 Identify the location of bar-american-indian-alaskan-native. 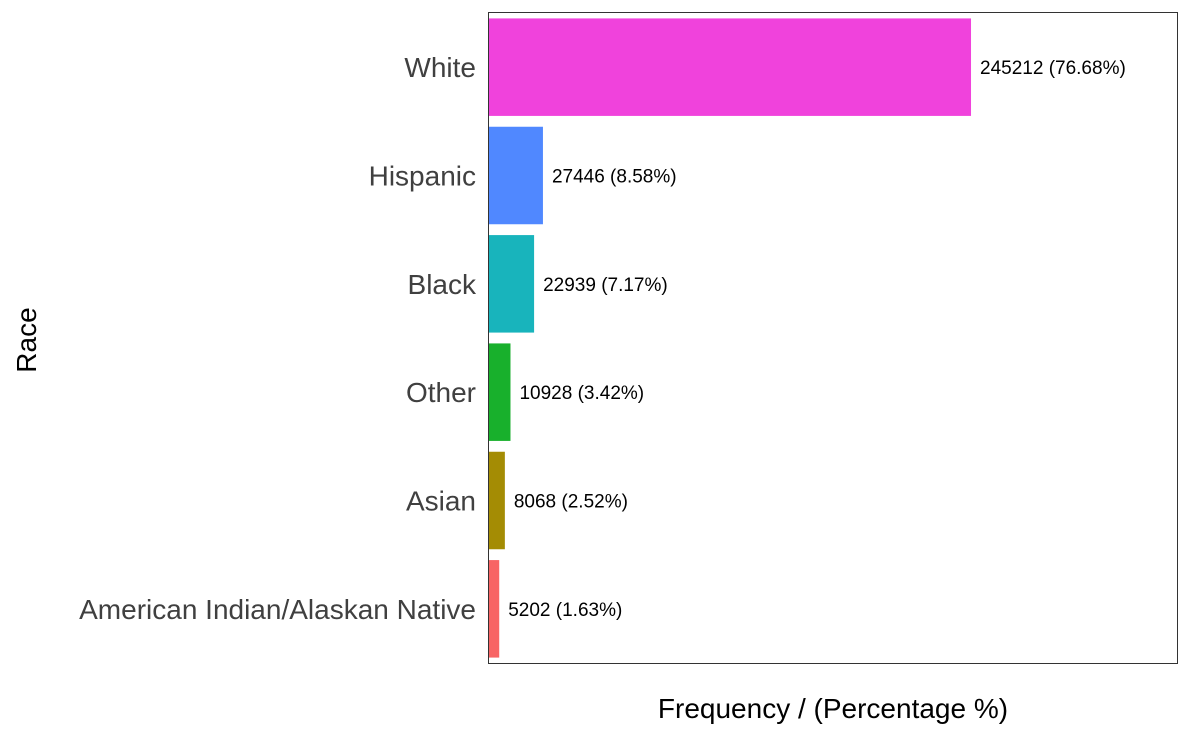
(494, 609).